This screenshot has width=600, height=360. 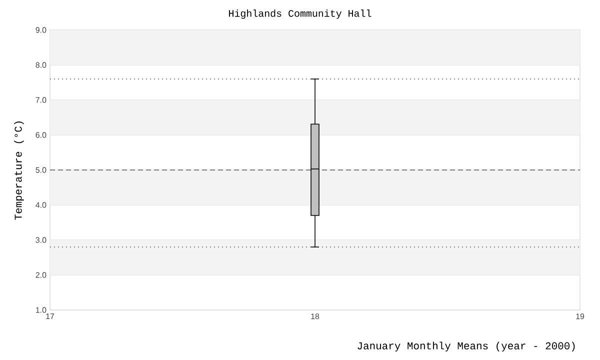 What do you see at coordinates (19, 171) in the screenshot?
I see `y-axis-title: Temperature (°C)` at bounding box center [19, 171].